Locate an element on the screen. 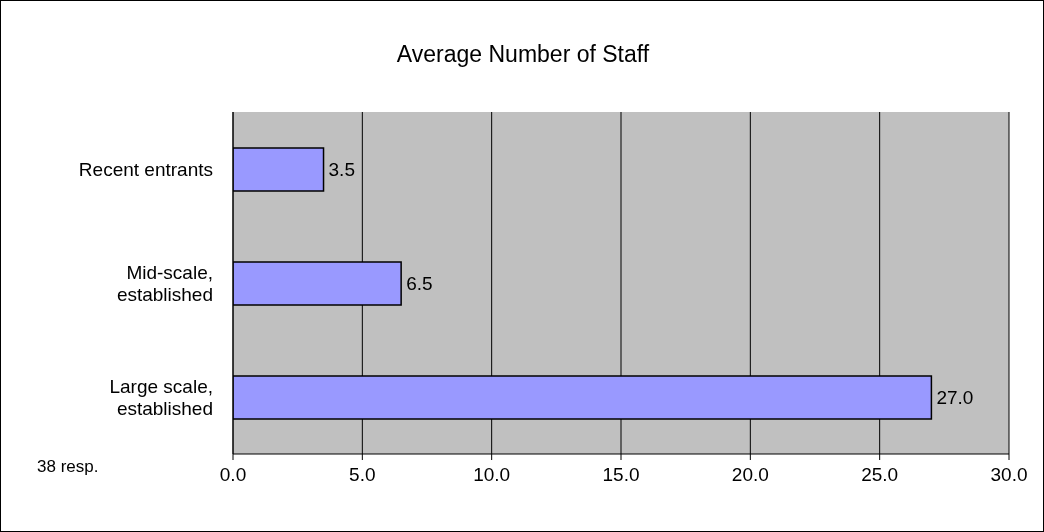  y-tick-label: Large scale, established is located at coordinates (161, 397).